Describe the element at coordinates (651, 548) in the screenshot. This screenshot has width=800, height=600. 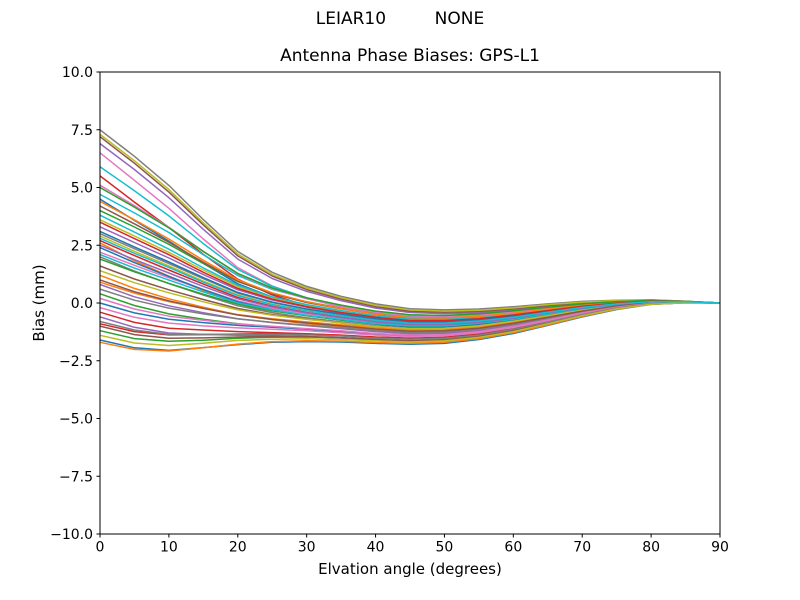
I see `x-tick-label: 80` at that location.